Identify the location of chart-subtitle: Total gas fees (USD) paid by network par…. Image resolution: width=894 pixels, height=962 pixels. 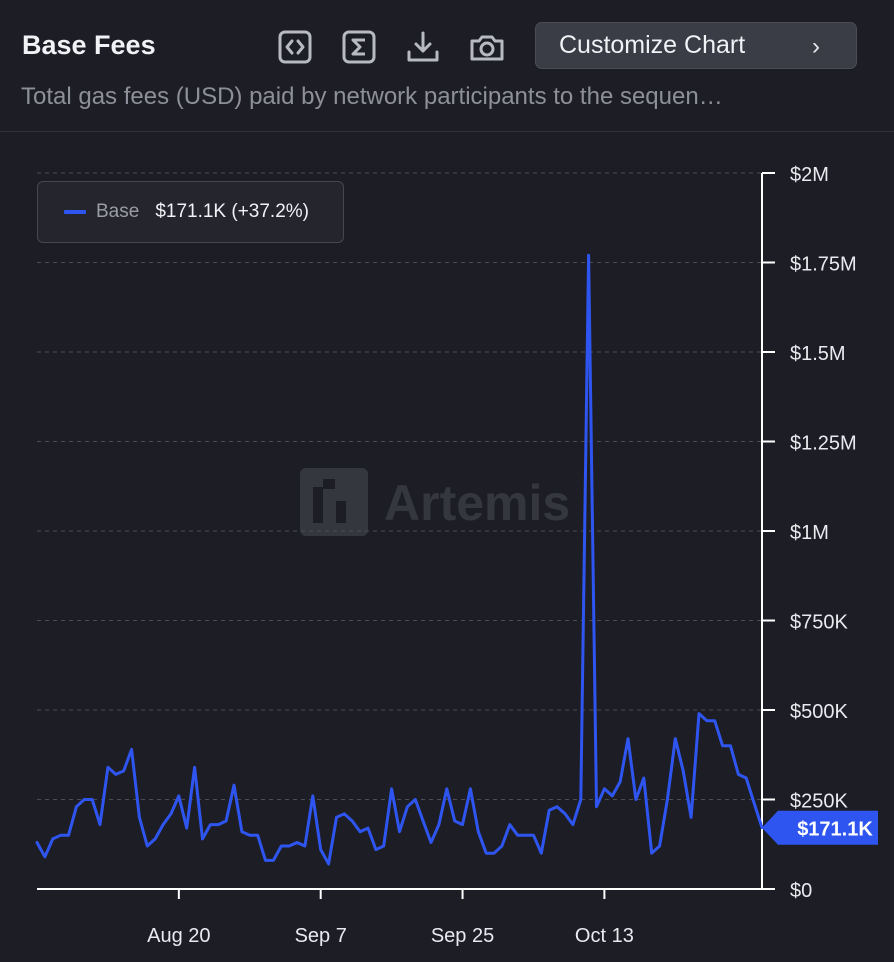
(372, 96).